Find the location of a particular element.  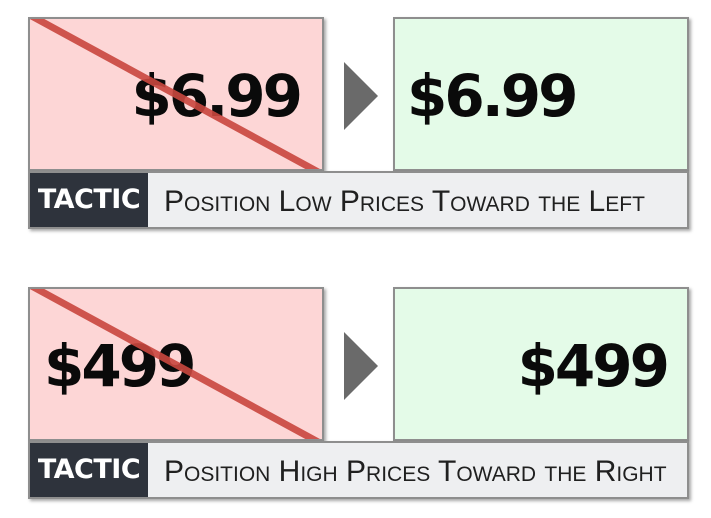

before-price: $499 is located at coordinates (120, 366).